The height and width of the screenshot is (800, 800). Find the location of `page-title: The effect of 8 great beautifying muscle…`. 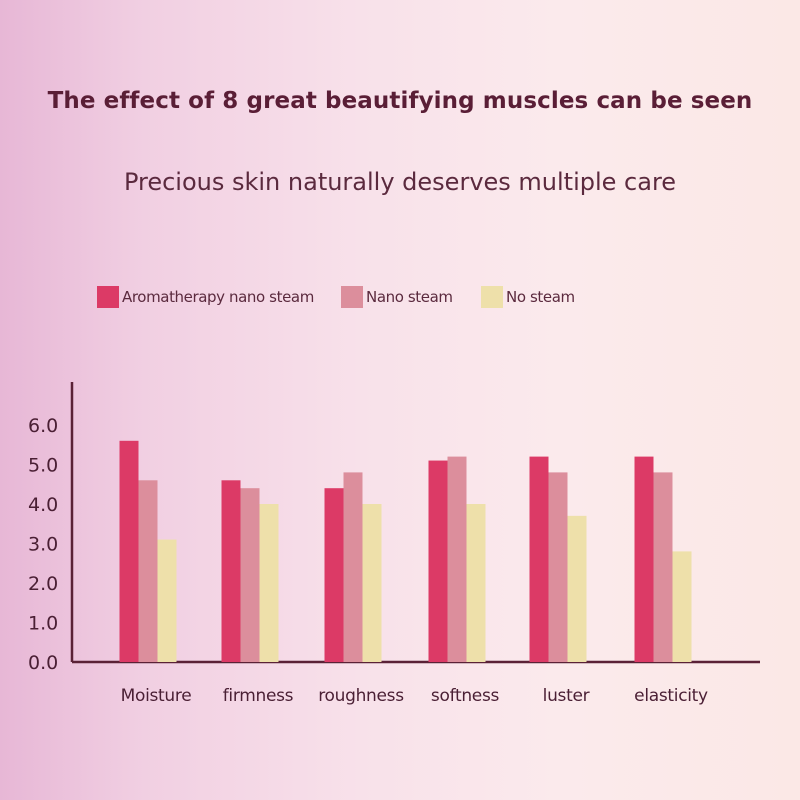

page-title: The effect of 8 great beautifying muscle… is located at coordinates (400, 101).